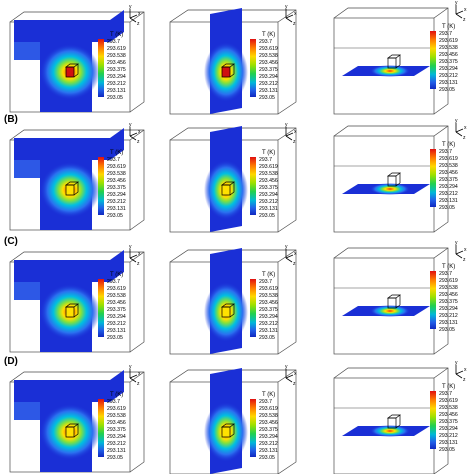 Image resolution: width=474 pixels, height=474 pixels. Describe the element at coordinates (11, 119) in the screenshot. I see `row-label: (B)` at that location.